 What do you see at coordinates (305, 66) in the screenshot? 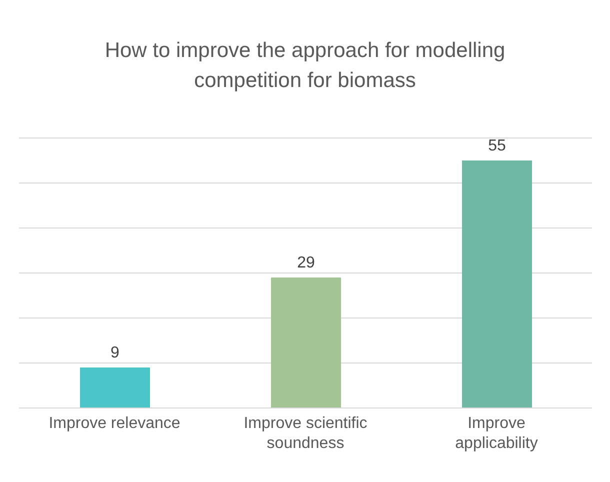
I see `chart-title: How to improve the approach for modelling competition for biomass` at bounding box center [305, 66].